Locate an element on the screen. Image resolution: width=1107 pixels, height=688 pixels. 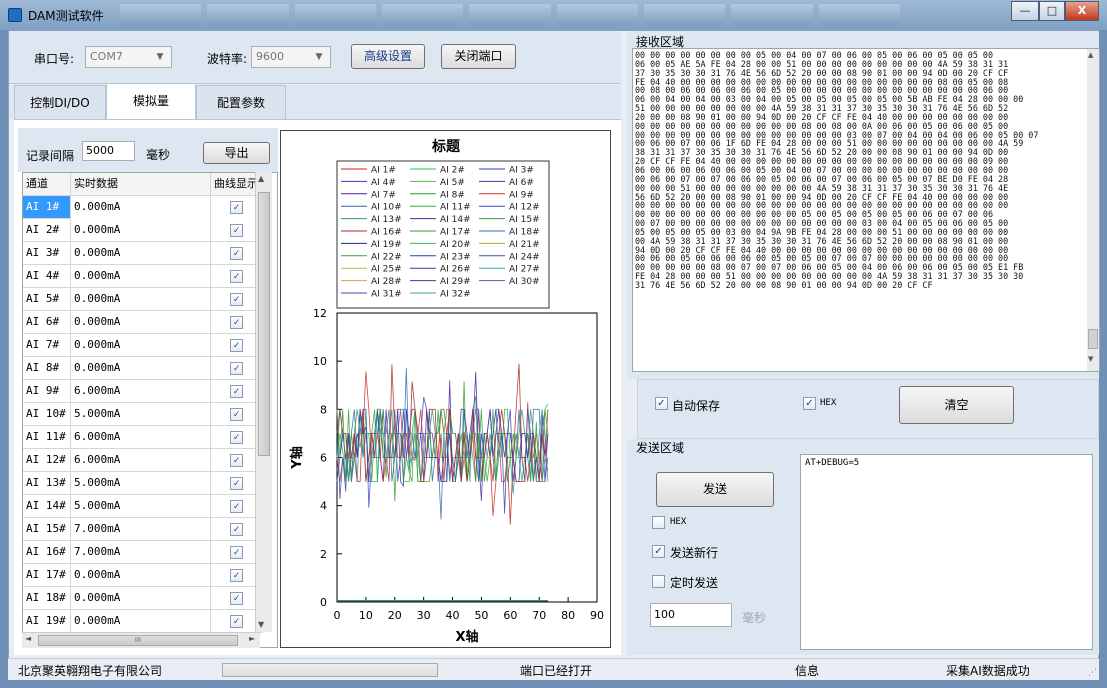
table-row: AI 9# 6.000mA ✓ is located at coordinates (143, 391).